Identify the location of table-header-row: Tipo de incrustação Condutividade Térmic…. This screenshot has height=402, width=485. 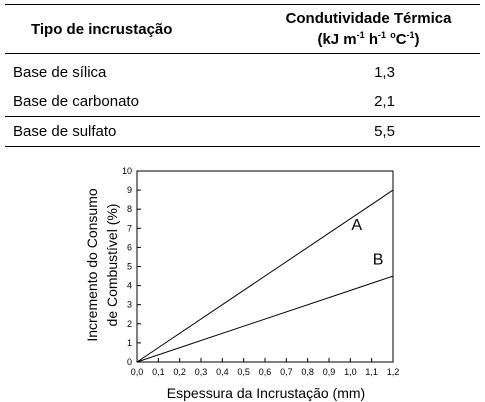
(242, 29).